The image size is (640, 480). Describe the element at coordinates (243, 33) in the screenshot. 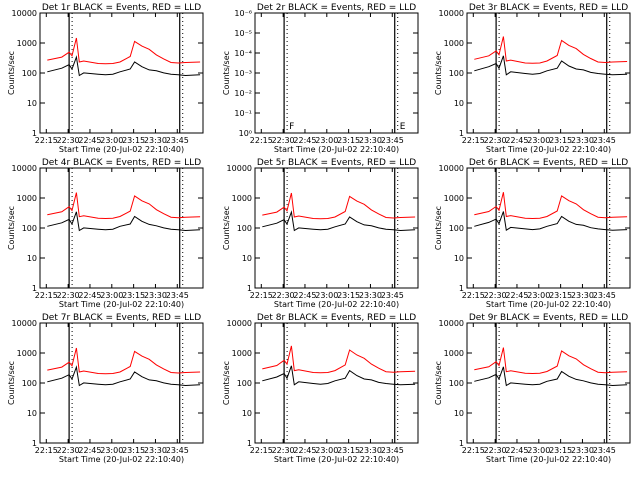

I see `y-tick-label: 10⁻⁵` at that location.